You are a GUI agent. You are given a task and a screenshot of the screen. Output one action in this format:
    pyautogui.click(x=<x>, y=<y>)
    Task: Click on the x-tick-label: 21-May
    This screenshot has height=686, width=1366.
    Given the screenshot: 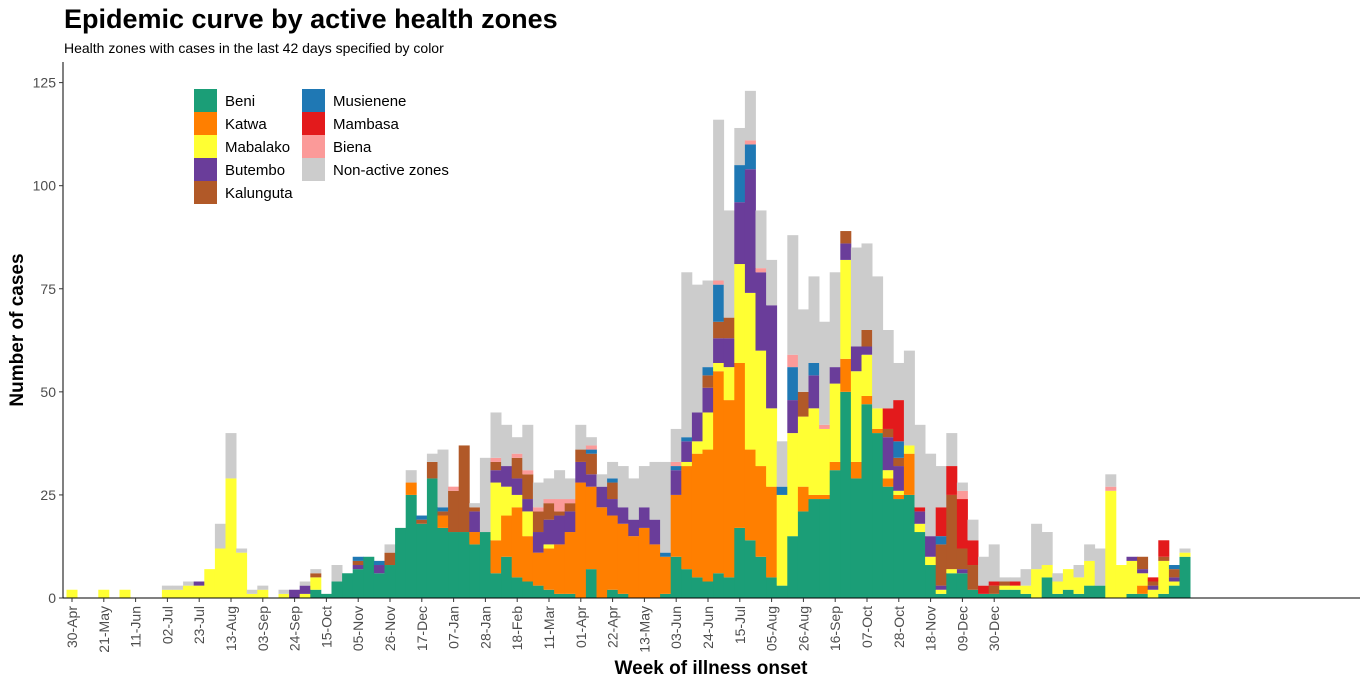 What is the action you would take?
    pyautogui.click(x=104, y=629)
    